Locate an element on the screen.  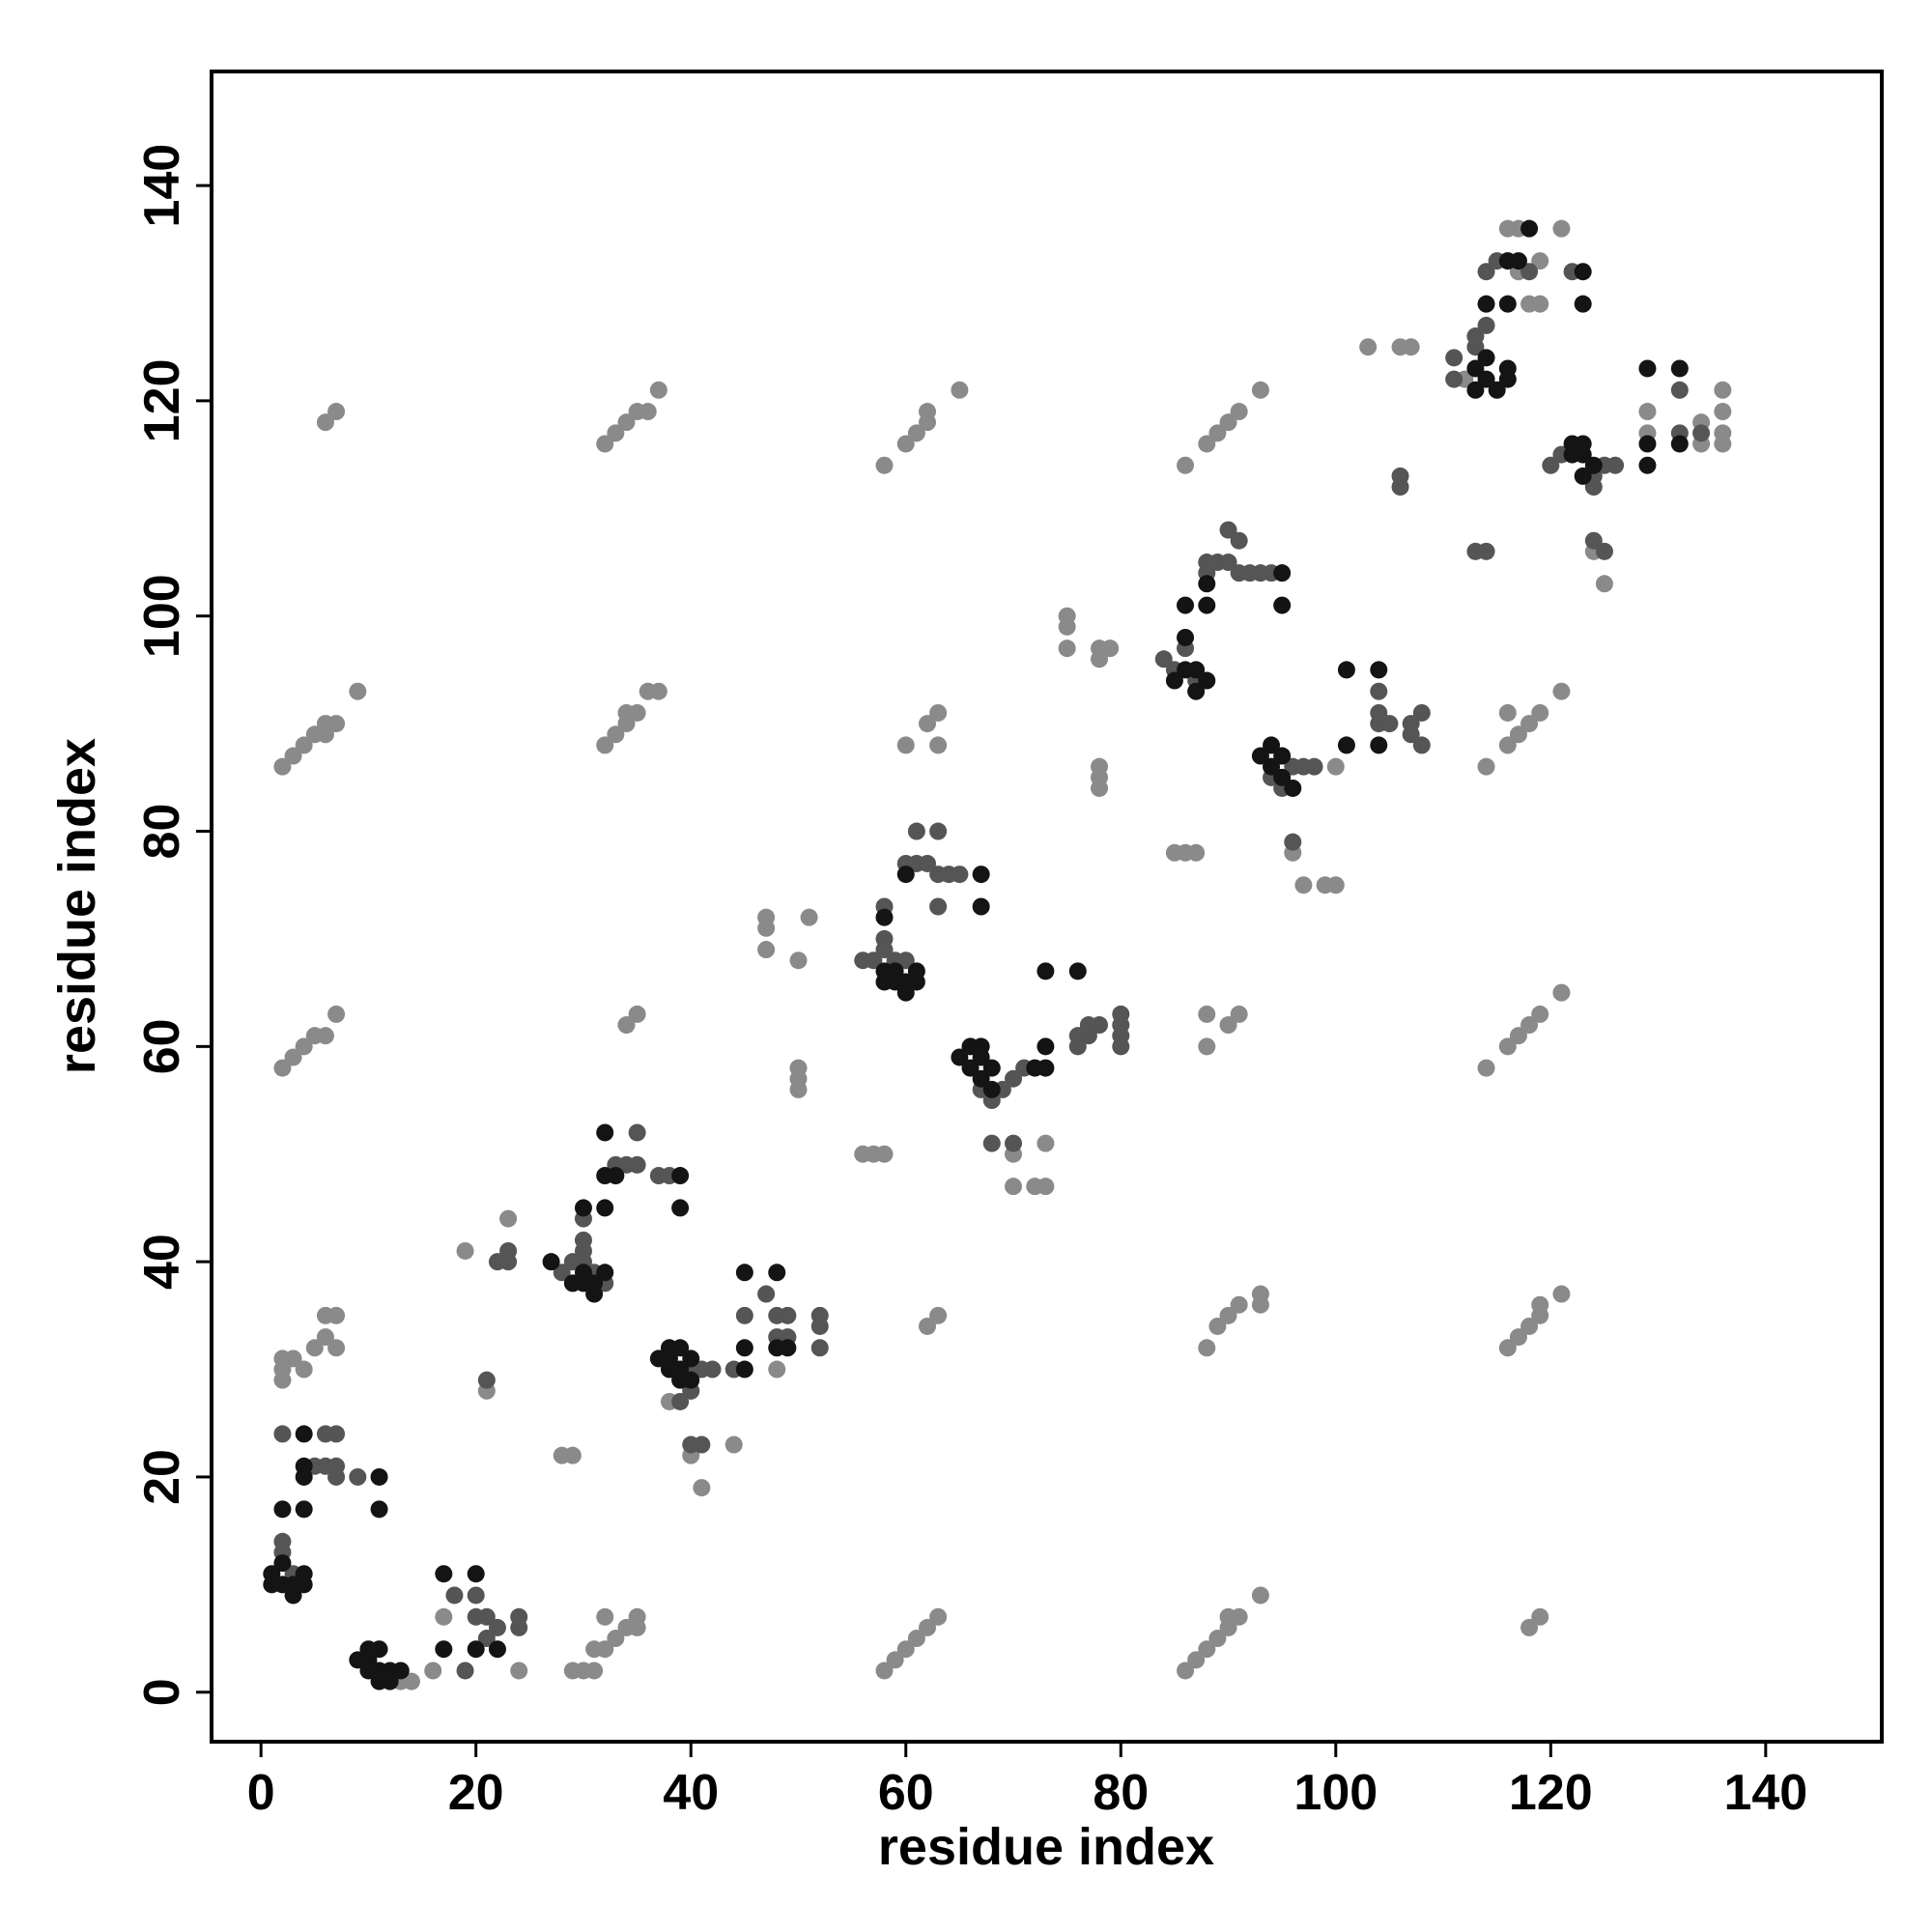
x-tick-label: 140 is located at coordinates (1765, 1793).